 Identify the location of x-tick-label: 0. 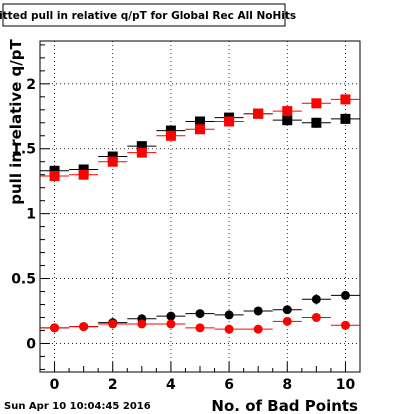
(55, 385).